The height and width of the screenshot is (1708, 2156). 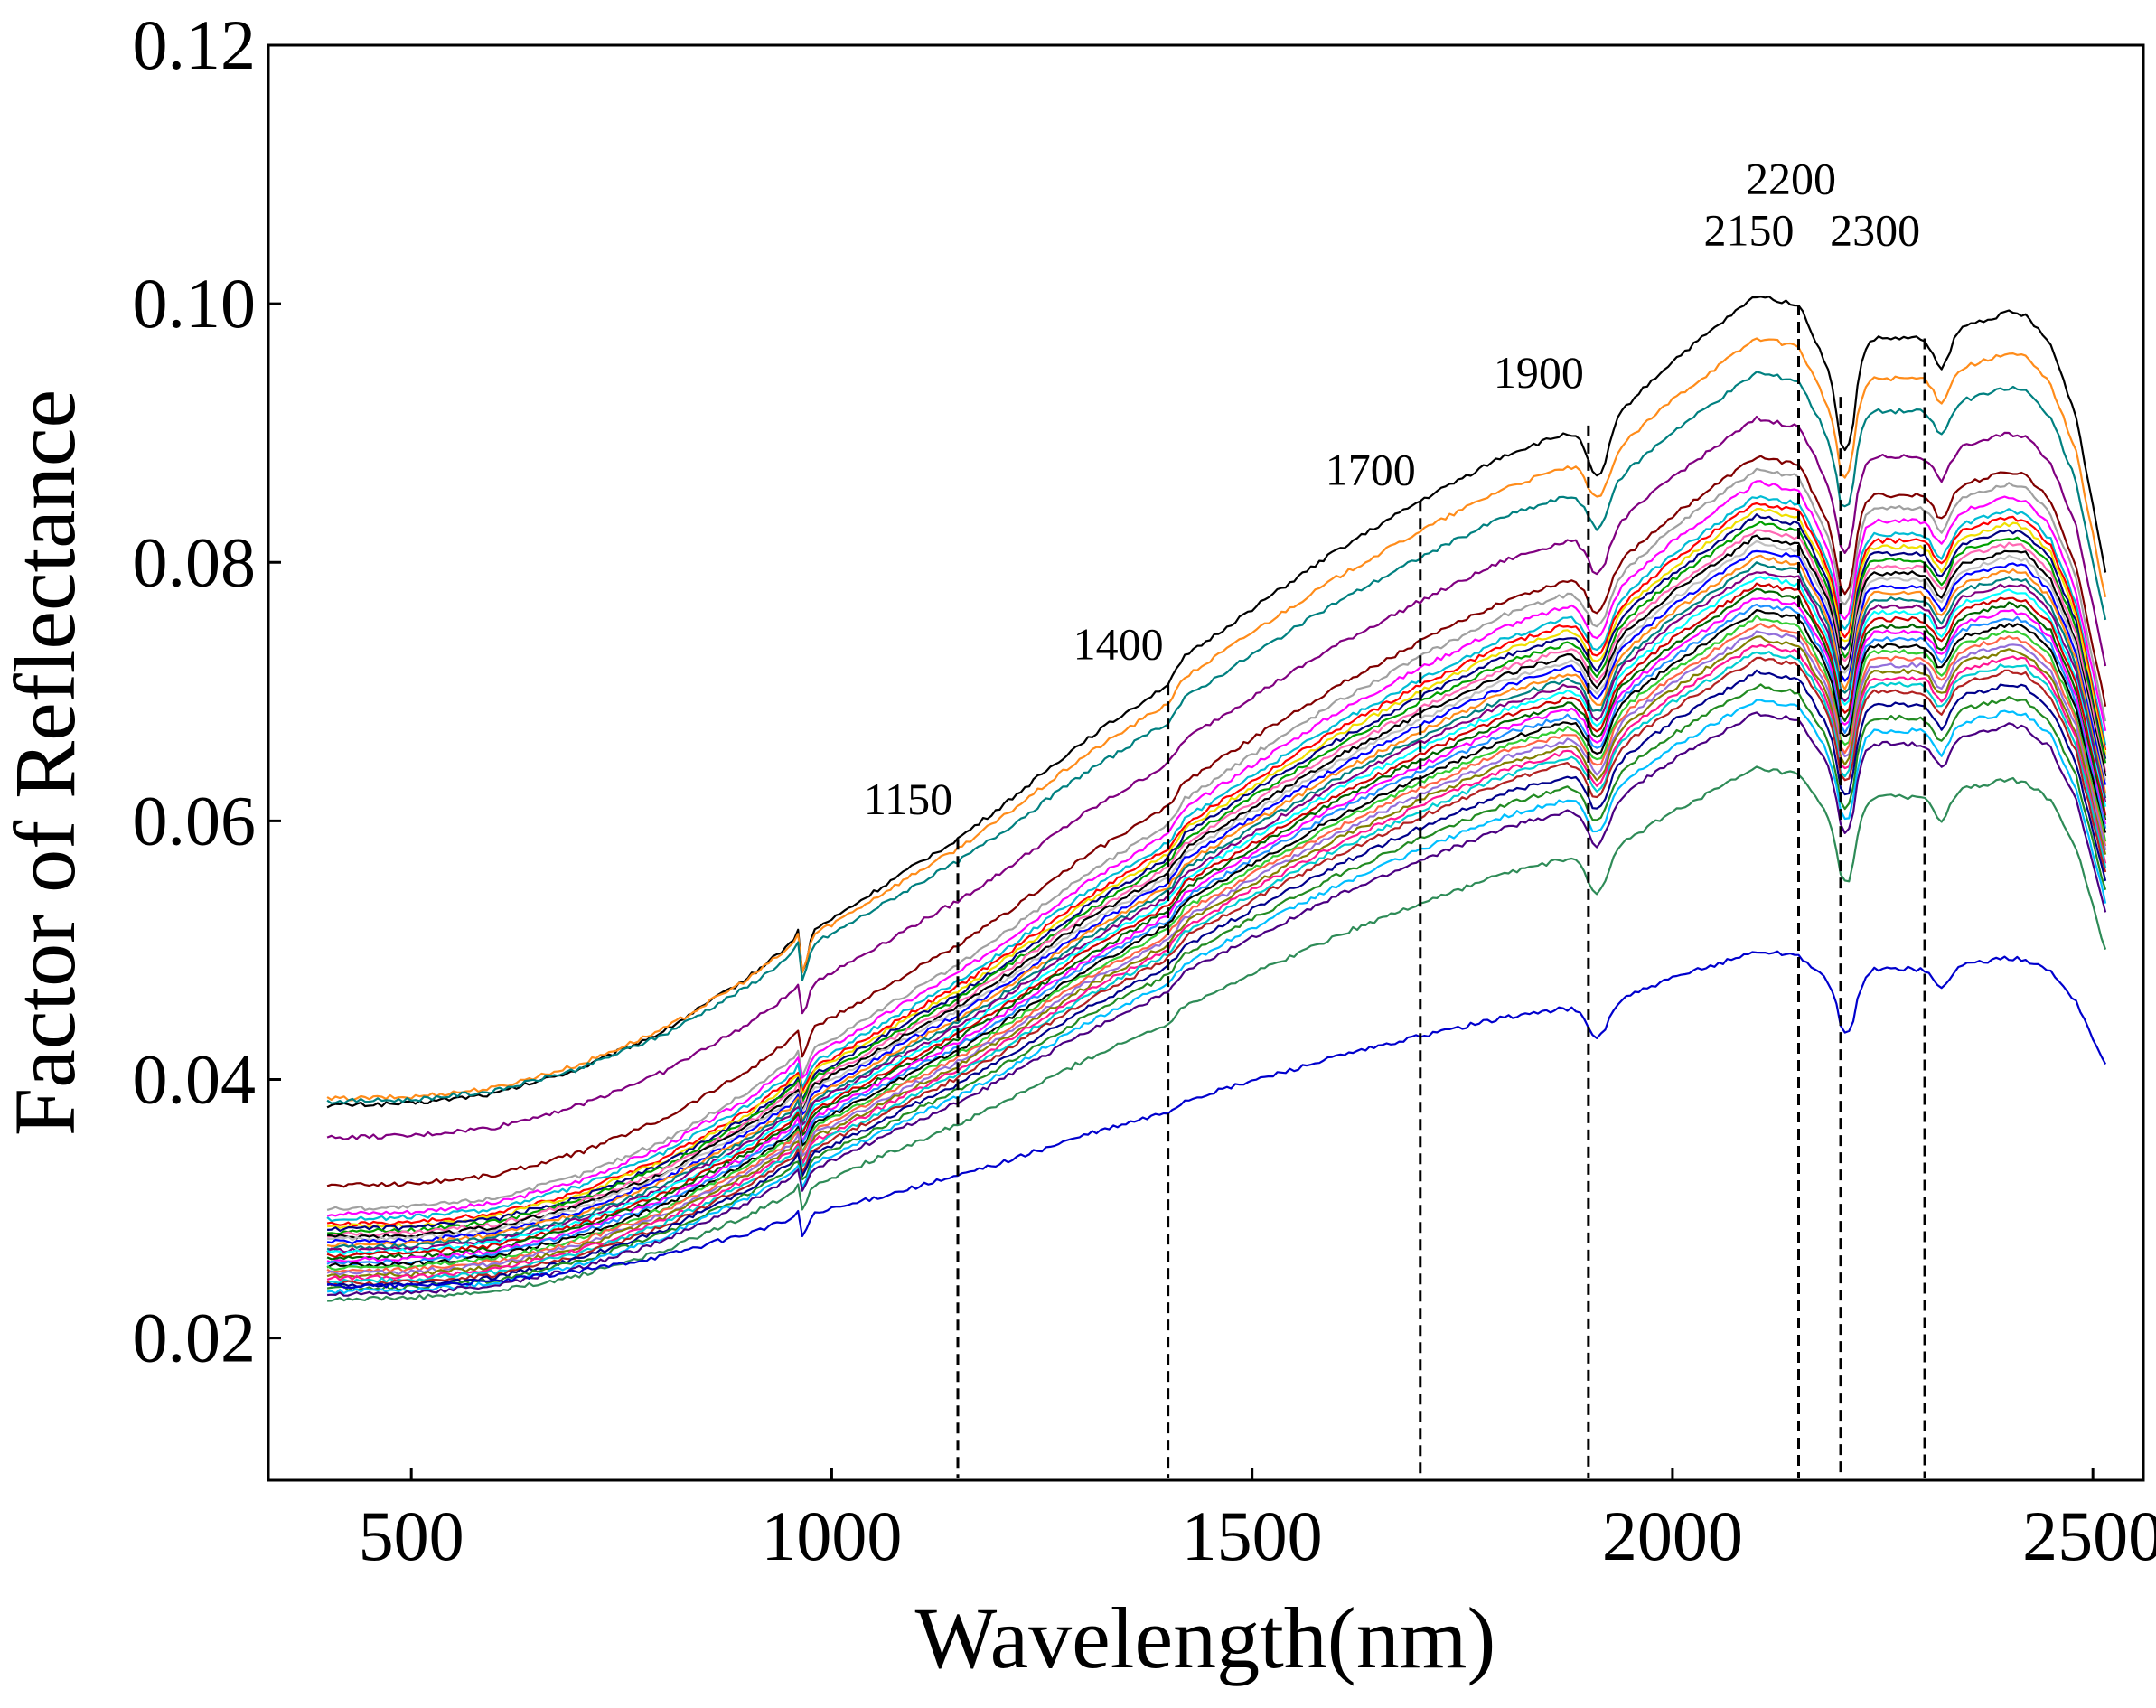 I want to click on y-tick-label: 0.04, so click(x=195, y=1079).